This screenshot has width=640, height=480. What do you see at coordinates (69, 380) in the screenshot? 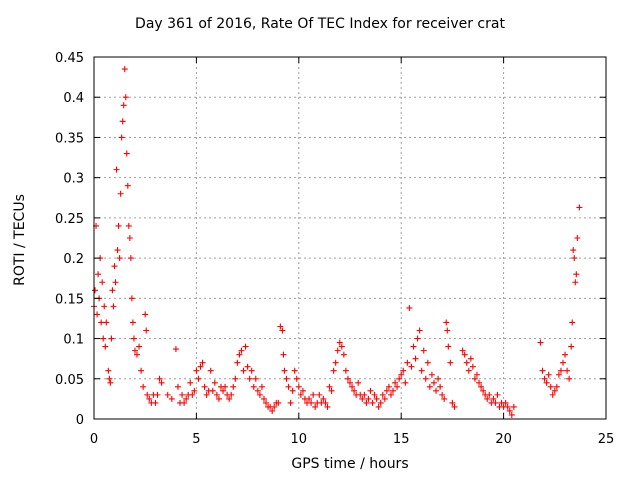
I see `y-tick-label: 0.05` at bounding box center [69, 380].